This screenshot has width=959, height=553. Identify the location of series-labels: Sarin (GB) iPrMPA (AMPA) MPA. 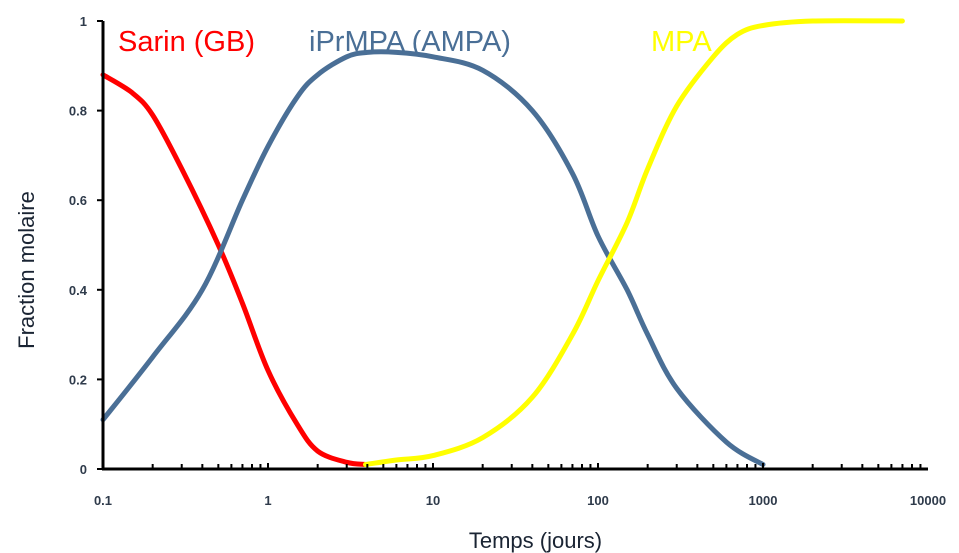
(415, 42).